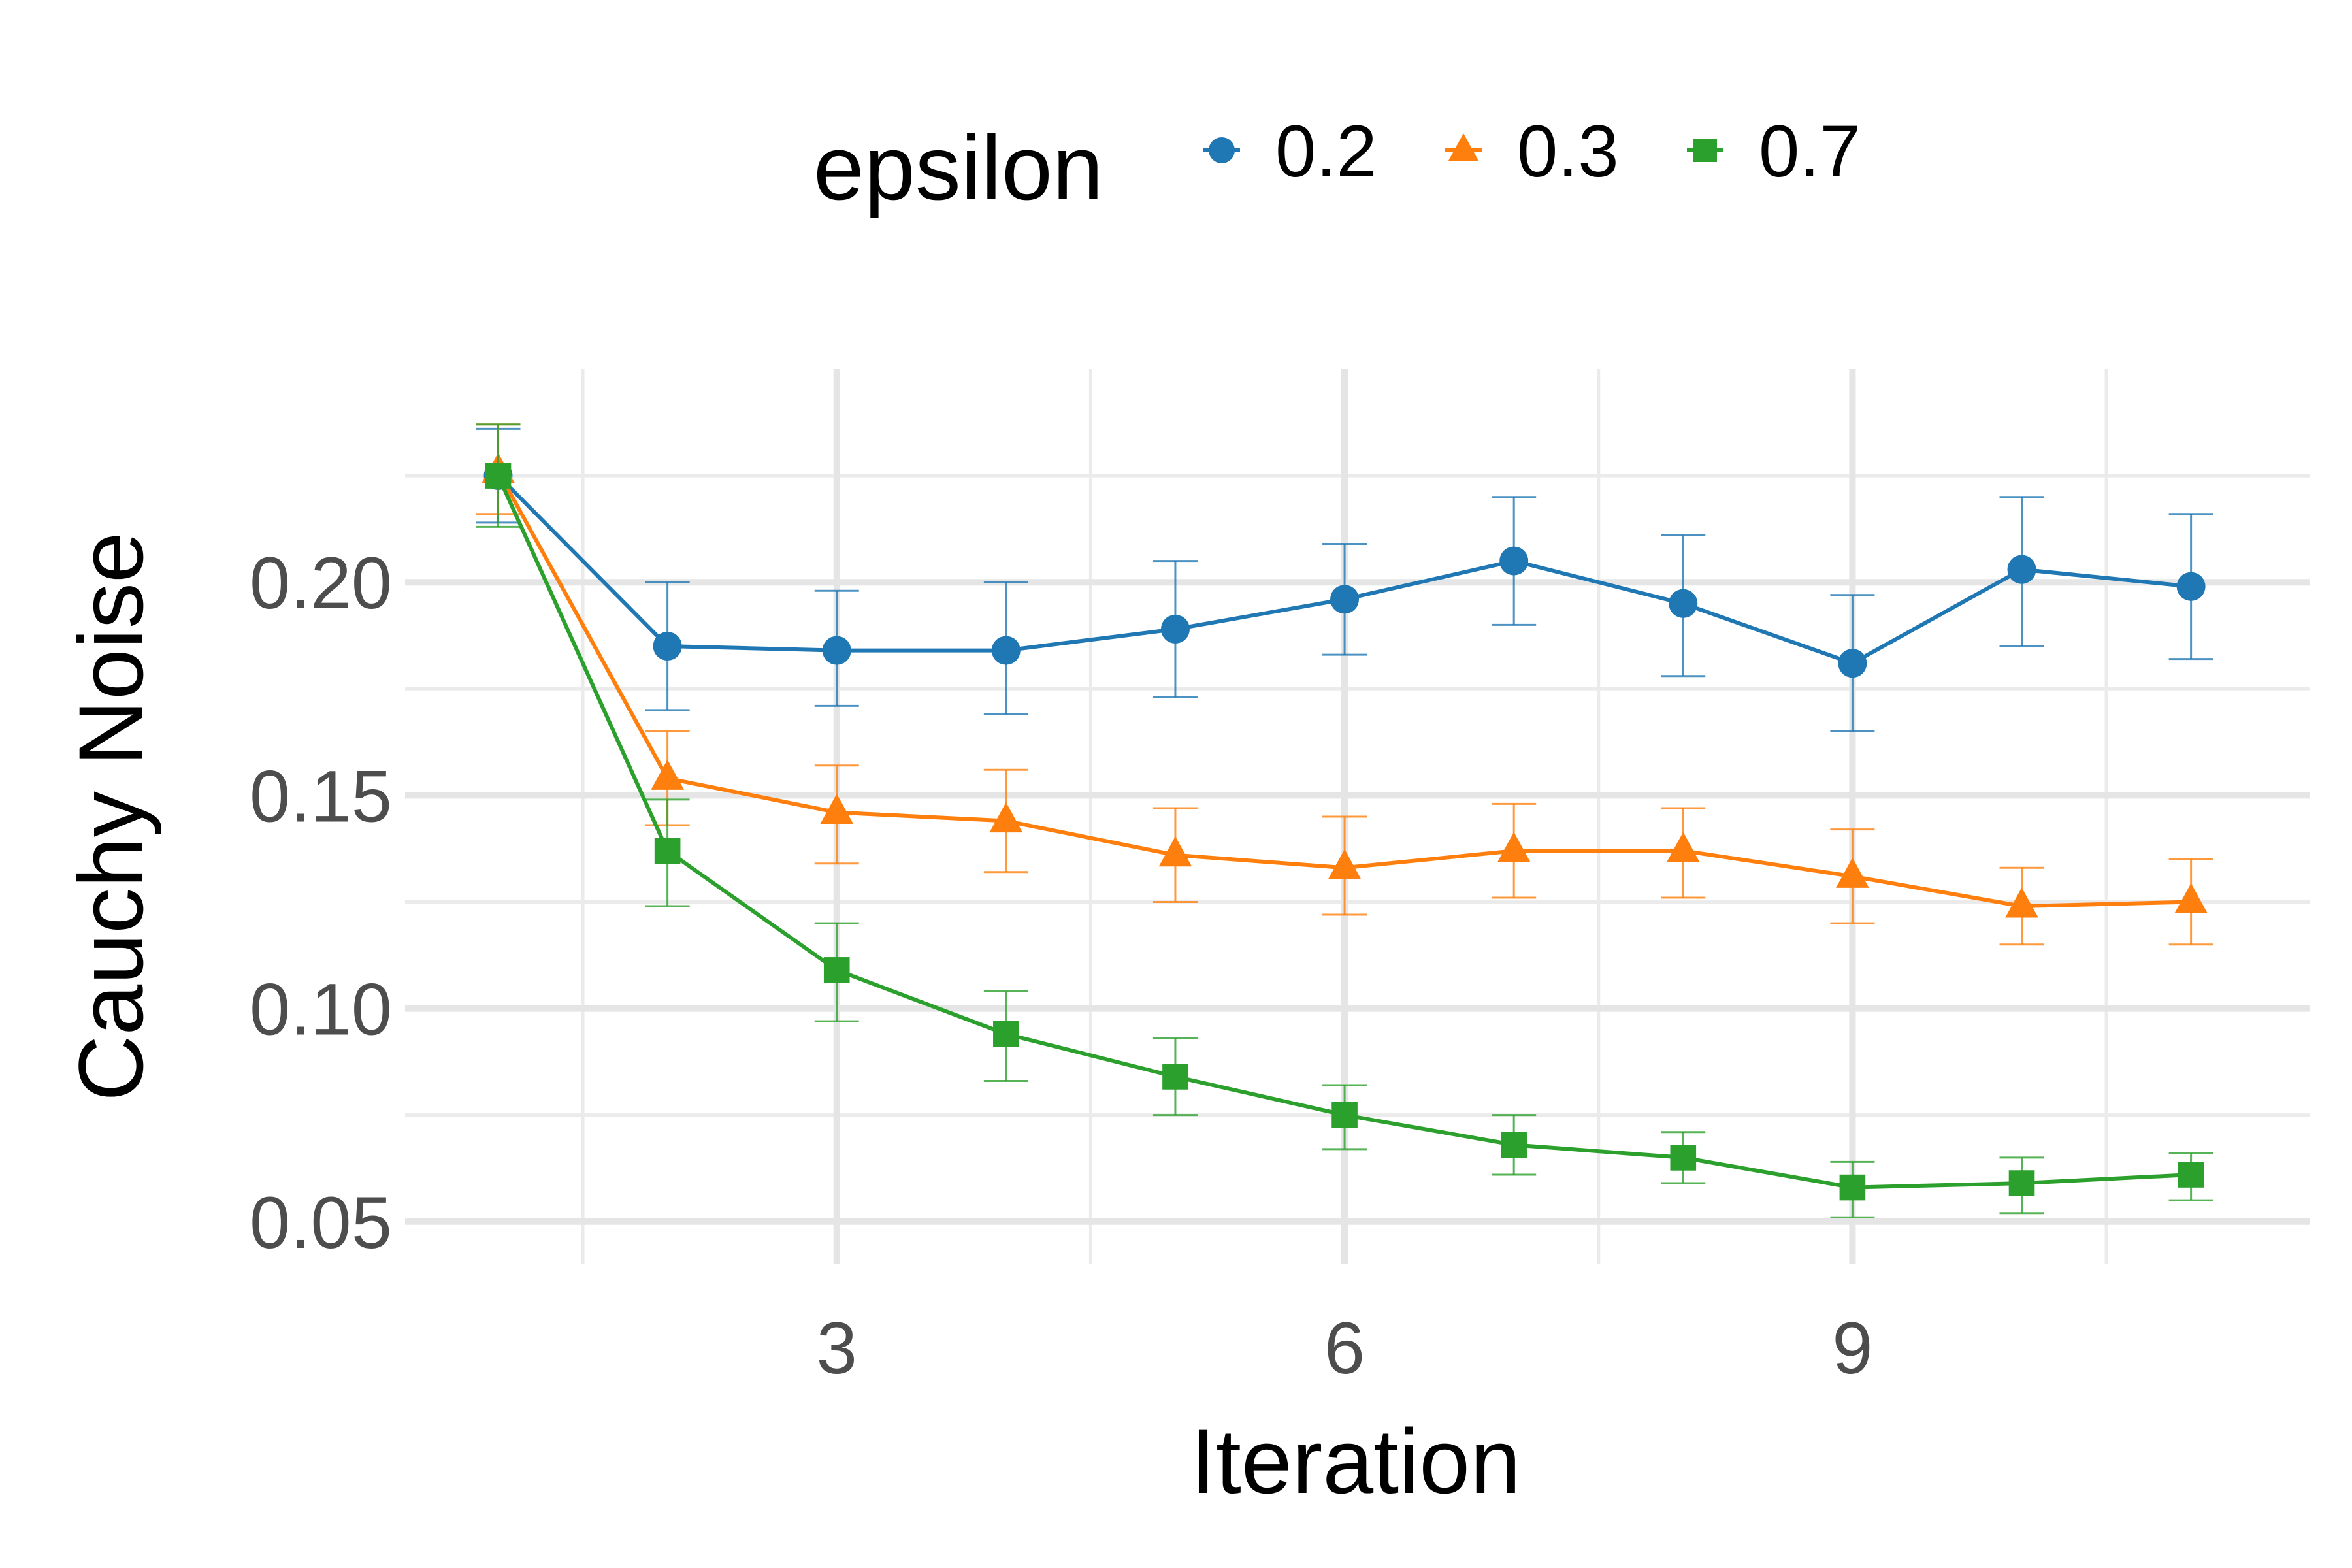  Describe the element at coordinates (1810, 151) in the screenshot. I see `legend-label: 0.7` at that location.